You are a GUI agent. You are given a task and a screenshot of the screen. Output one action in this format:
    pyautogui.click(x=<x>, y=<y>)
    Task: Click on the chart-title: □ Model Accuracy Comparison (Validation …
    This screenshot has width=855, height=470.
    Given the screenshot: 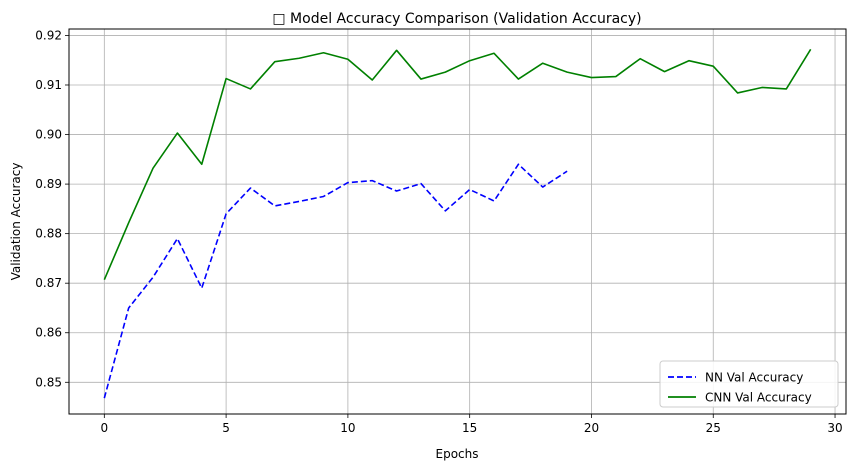 What is the action you would take?
    pyautogui.click(x=456, y=19)
    